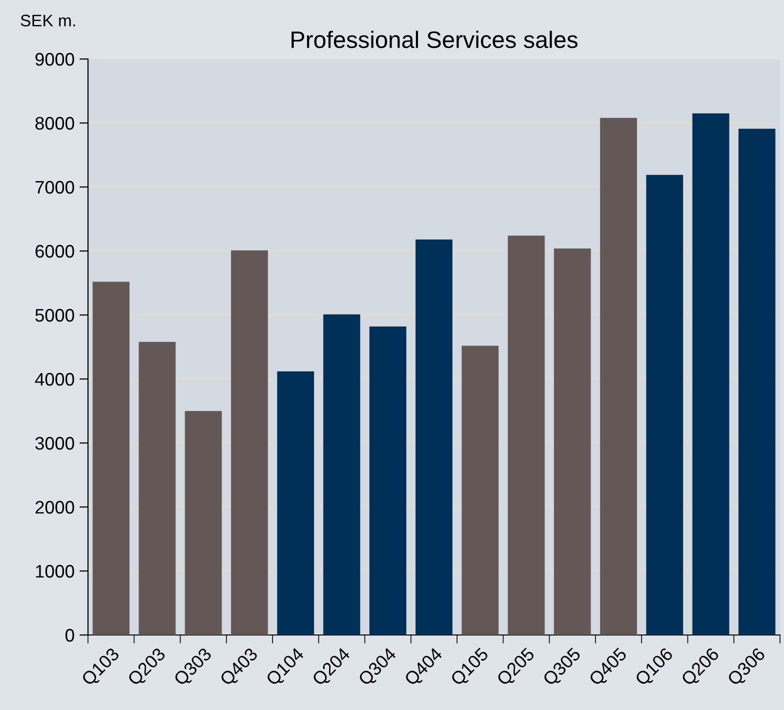 The width and height of the screenshot is (784, 710). Describe the element at coordinates (47, 20) in the screenshot. I see `y-axis-title: SEK m.` at that location.